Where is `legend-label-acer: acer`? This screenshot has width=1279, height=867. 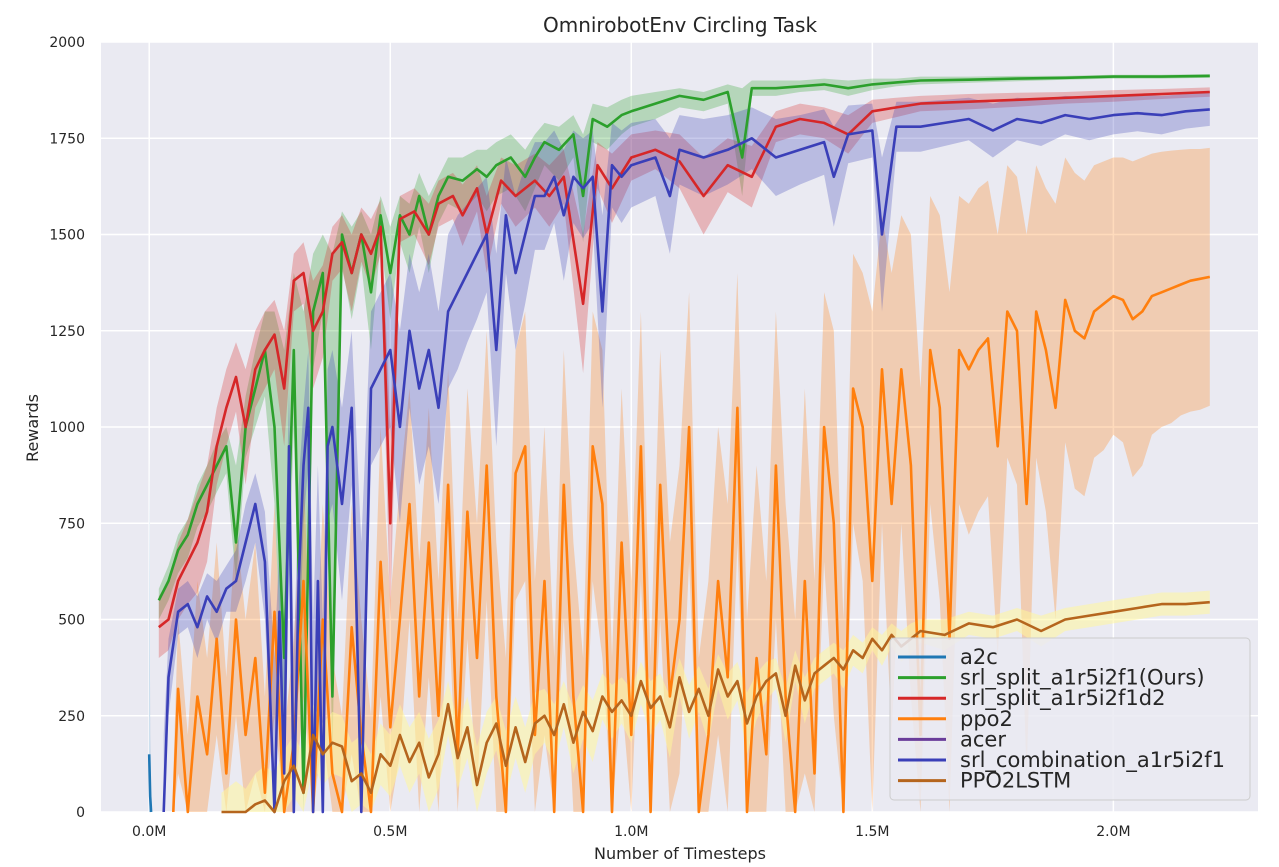 legend-label-acer: acer is located at coordinates (983, 739).